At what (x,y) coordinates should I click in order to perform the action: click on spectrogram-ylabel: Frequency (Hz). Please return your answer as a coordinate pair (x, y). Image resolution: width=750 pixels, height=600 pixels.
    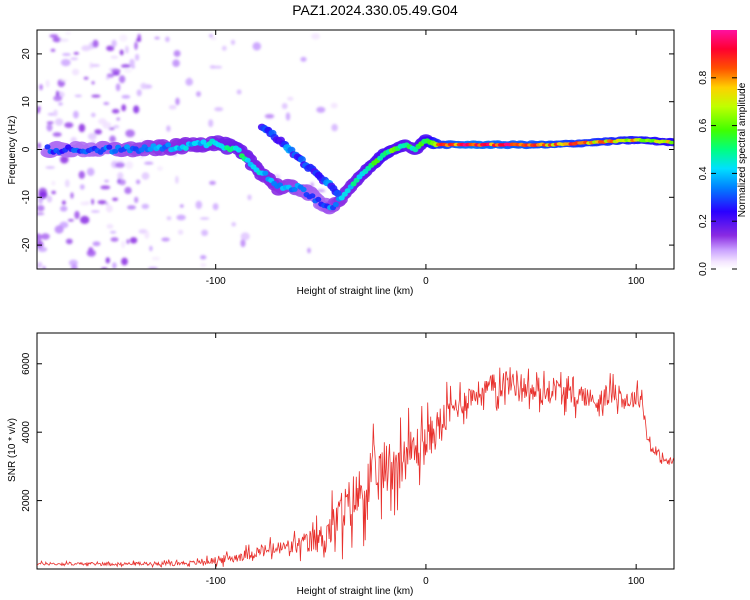
    Looking at the image, I should click on (12, 150).